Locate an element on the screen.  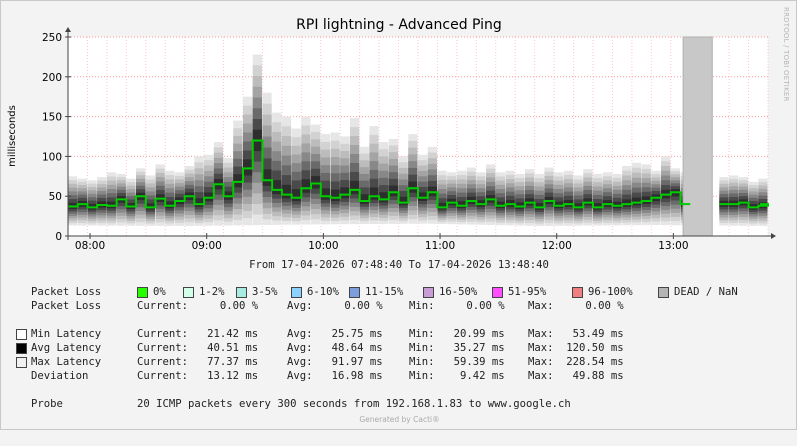
packet-loss-label: Packet Loss is located at coordinates (66, 292).